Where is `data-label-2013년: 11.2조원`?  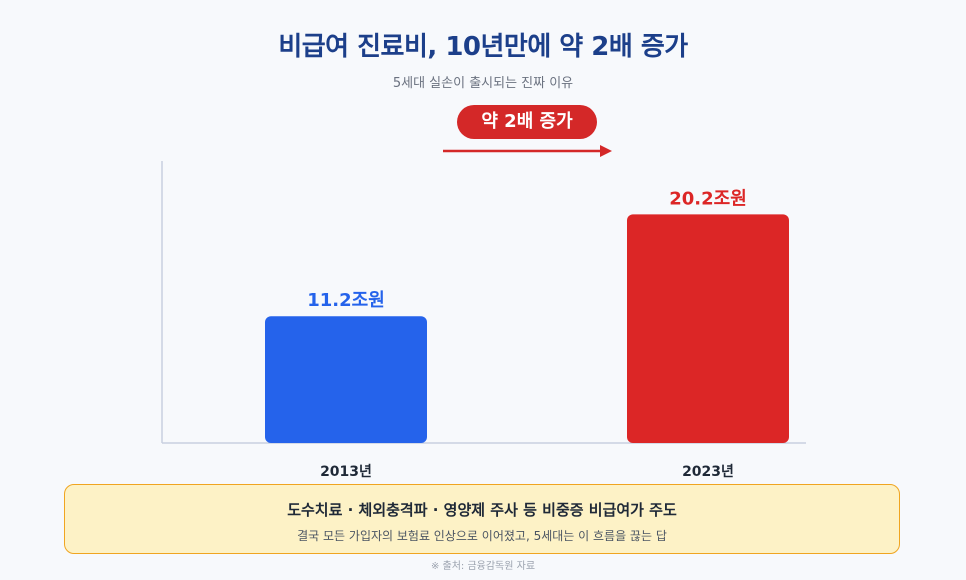 data-label-2013년: 11.2조원 is located at coordinates (346, 300).